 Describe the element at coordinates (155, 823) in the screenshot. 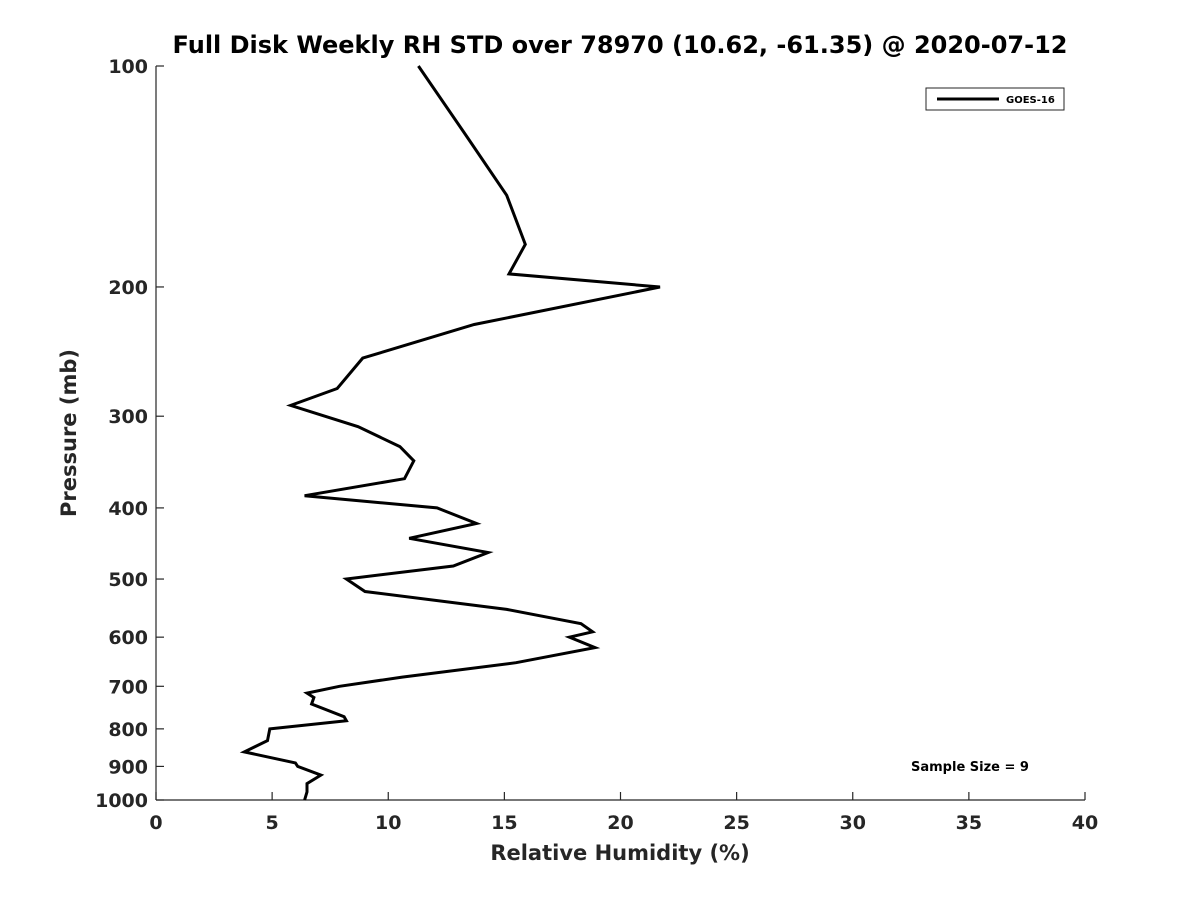

I see `x-tick-label: 0` at that location.